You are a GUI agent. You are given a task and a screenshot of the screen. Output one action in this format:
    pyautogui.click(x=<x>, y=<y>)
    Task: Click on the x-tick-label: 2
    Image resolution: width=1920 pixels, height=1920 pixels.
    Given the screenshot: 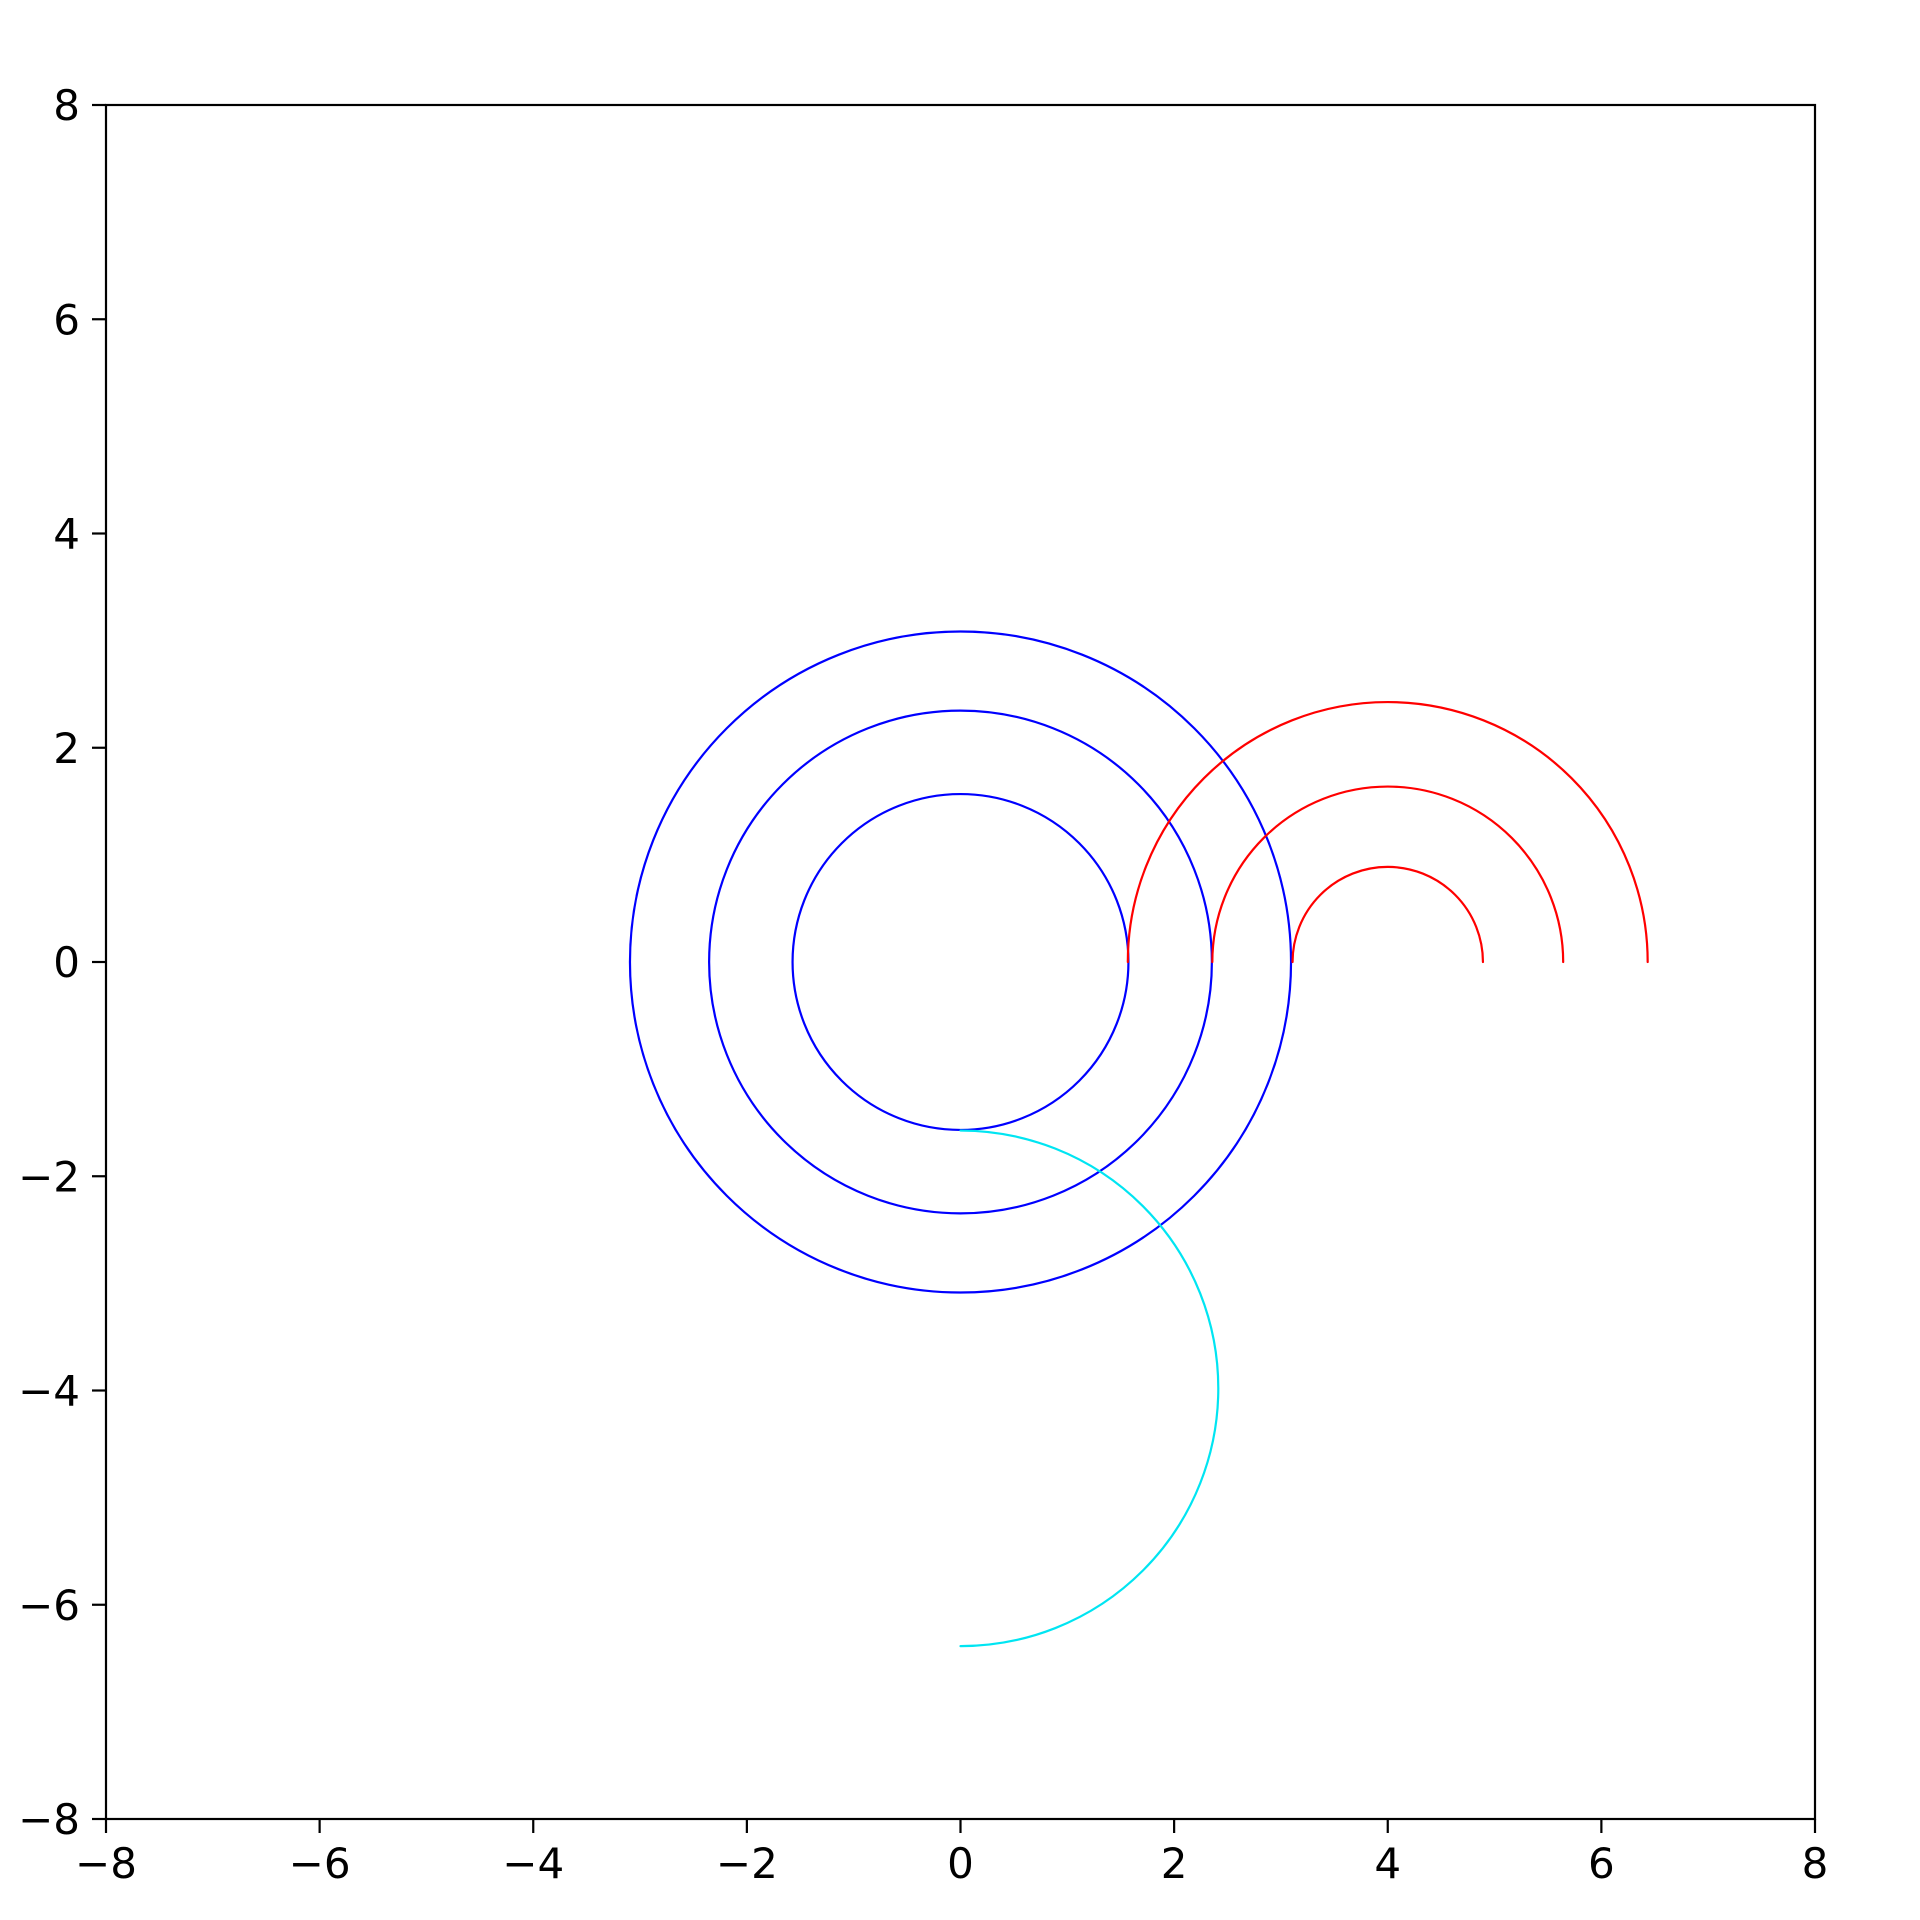 What is the action you would take?
    pyautogui.click(x=1174, y=1863)
    